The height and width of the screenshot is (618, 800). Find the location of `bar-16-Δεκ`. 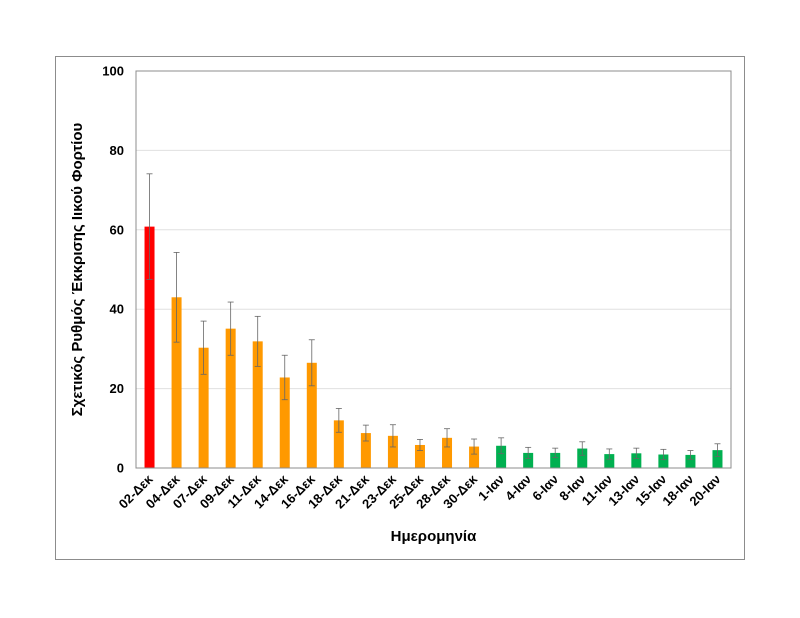

bar-16-Δεκ is located at coordinates (311, 415).